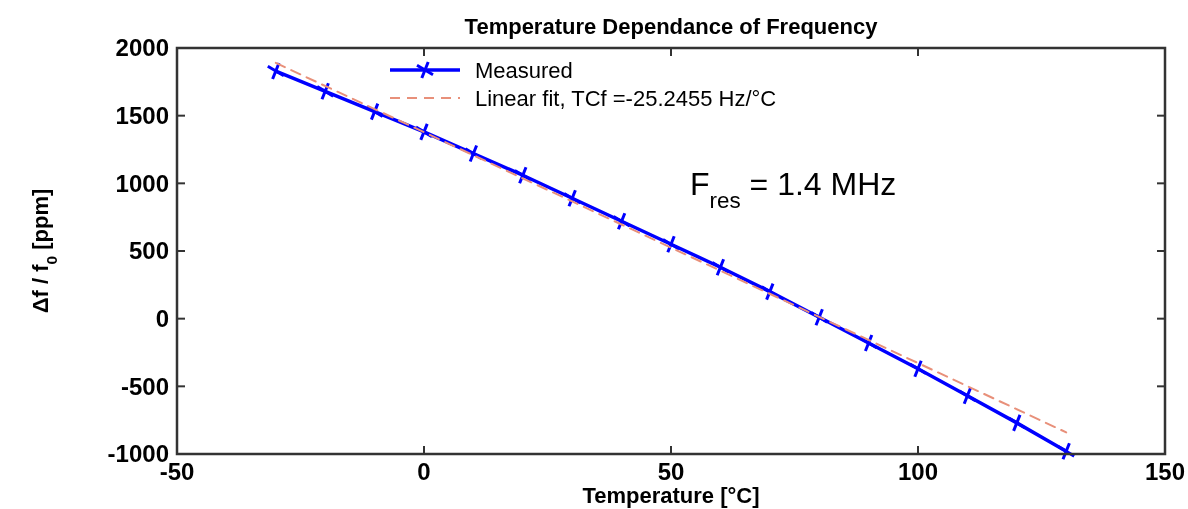 This screenshot has height=509, width=1188. I want to click on y-tick-label: 2000, so click(142, 48).